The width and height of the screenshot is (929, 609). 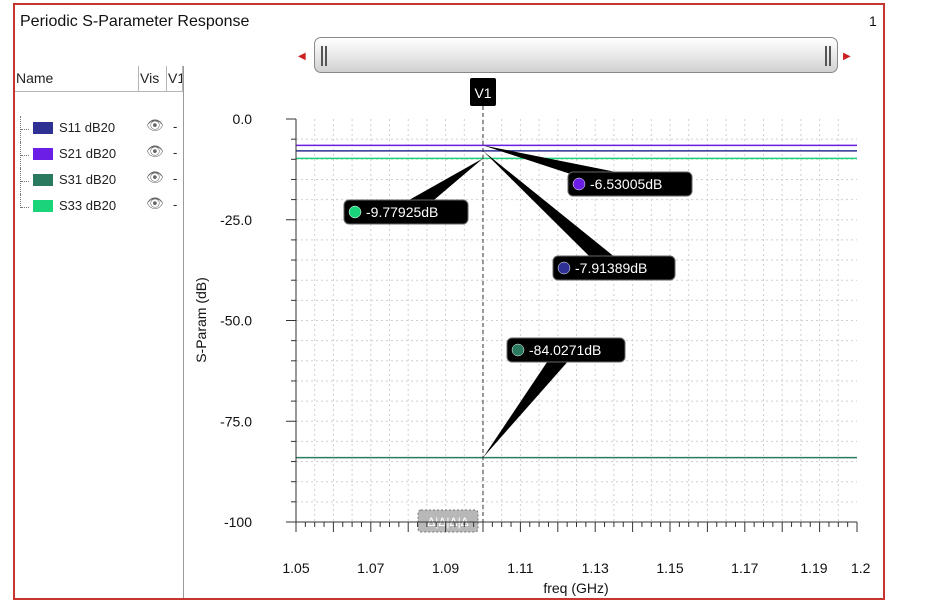 I want to click on marker-tag-v1, so click(x=483, y=92).